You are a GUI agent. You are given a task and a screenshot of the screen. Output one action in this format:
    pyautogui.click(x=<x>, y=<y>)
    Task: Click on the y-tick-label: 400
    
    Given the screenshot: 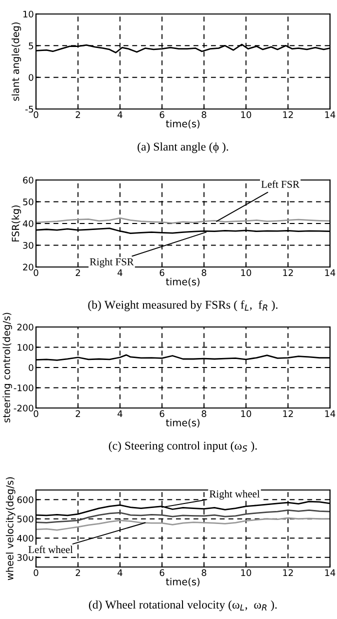 What is the action you would take?
    pyautogui.click(x=25, y=538)
    